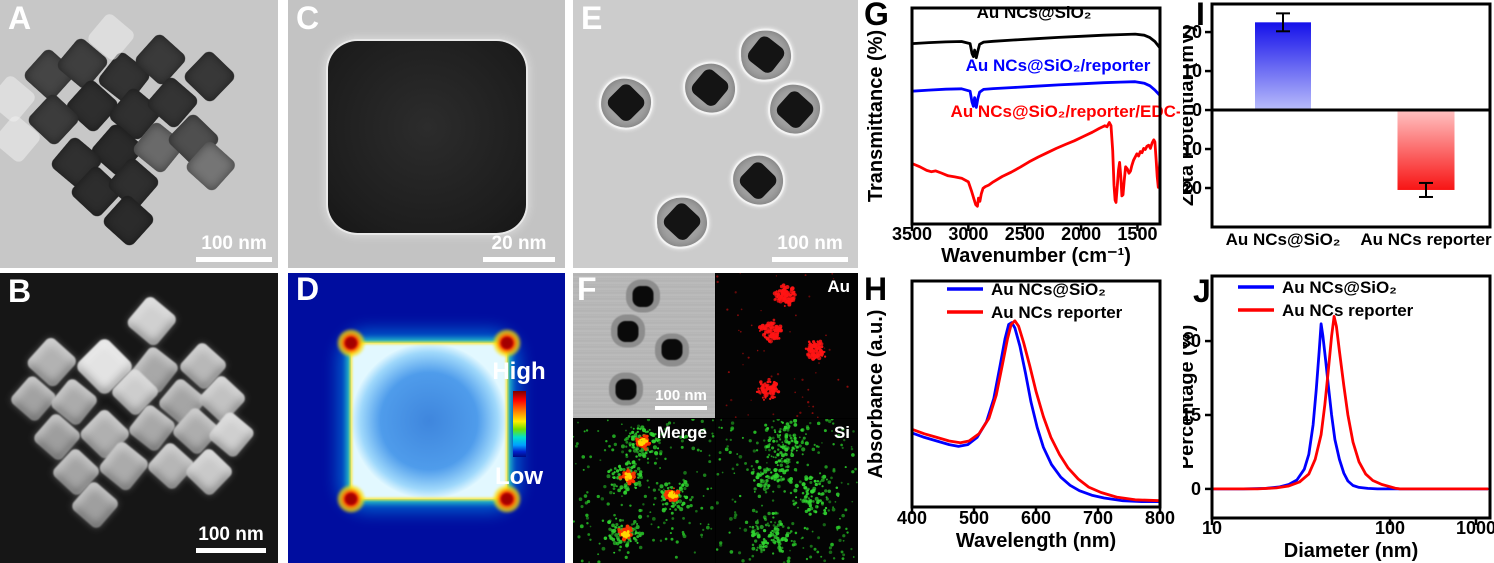 The width and height of the screenshot is (1494, 563). Describe the element at coordinates (1081, 234) in the screenshot. I see `x-tick-label: 2000` at that location.